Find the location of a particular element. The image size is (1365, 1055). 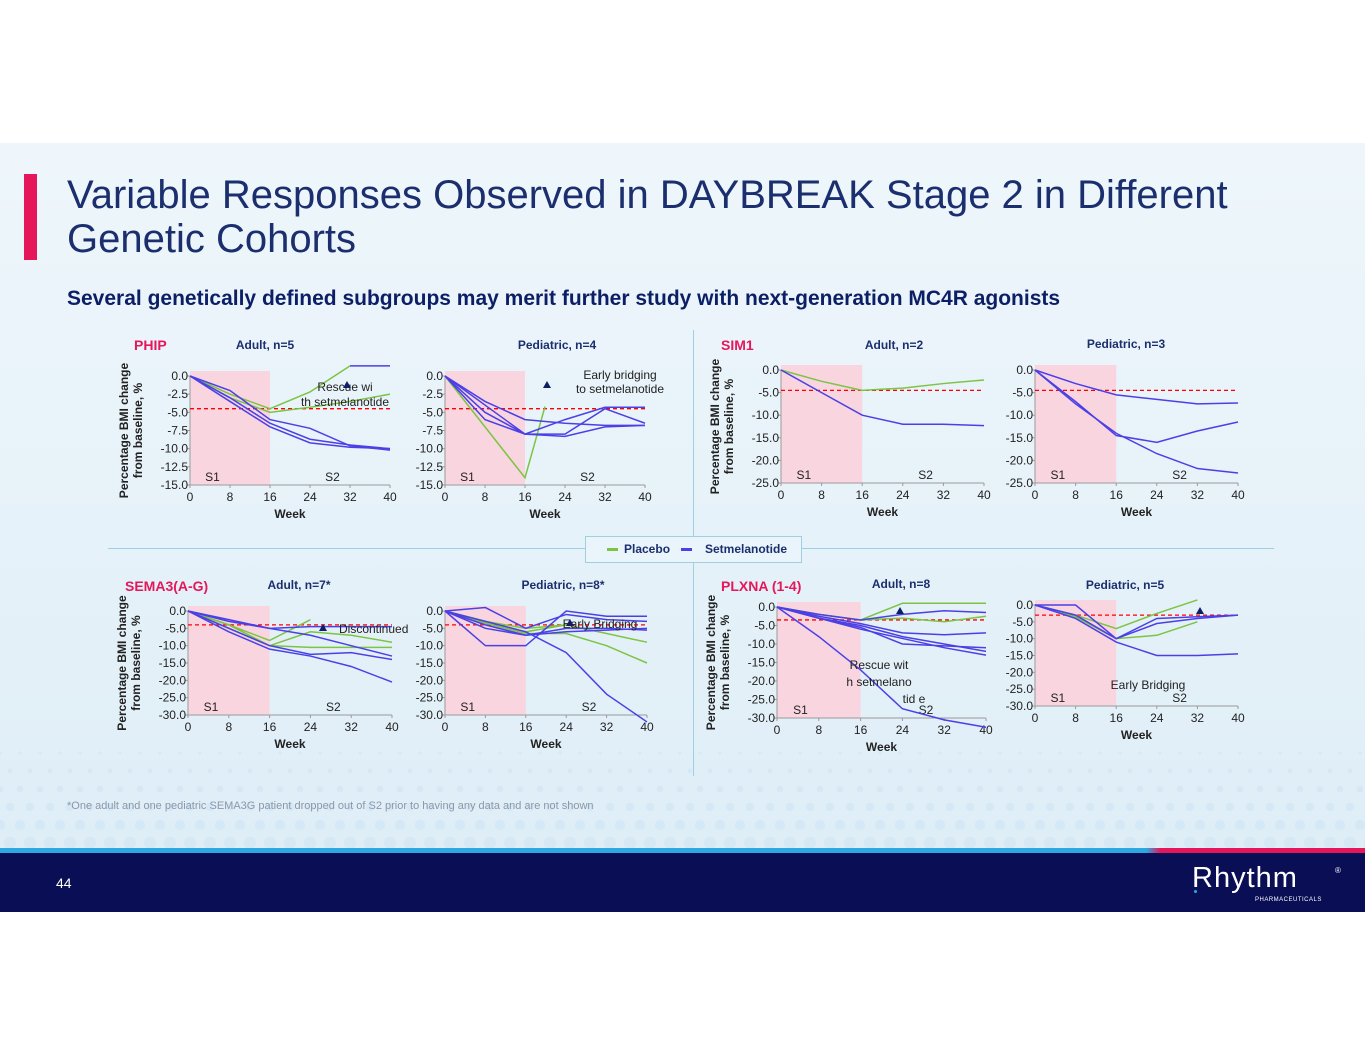

x-tick-label: 0 is located at coordinates (188, 727).